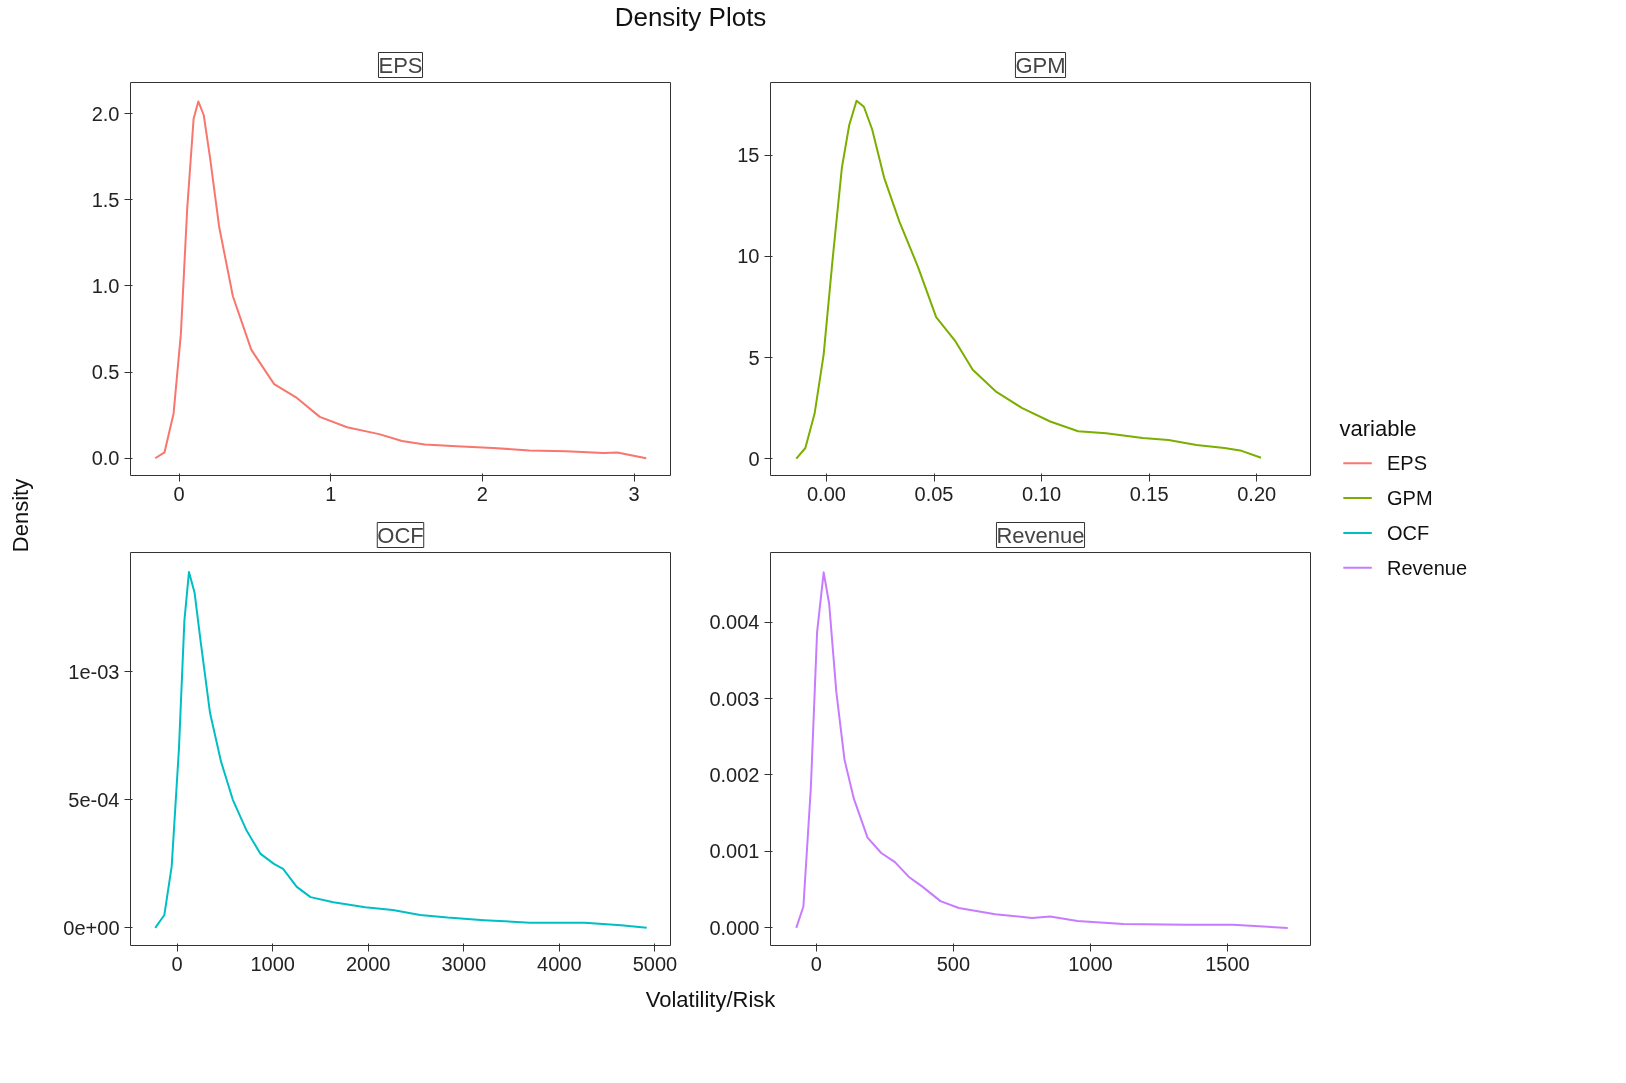  Describe the element at coordinates (94, 671) in the screenshot. I see `y-tick-label: 1e-03` at that location.